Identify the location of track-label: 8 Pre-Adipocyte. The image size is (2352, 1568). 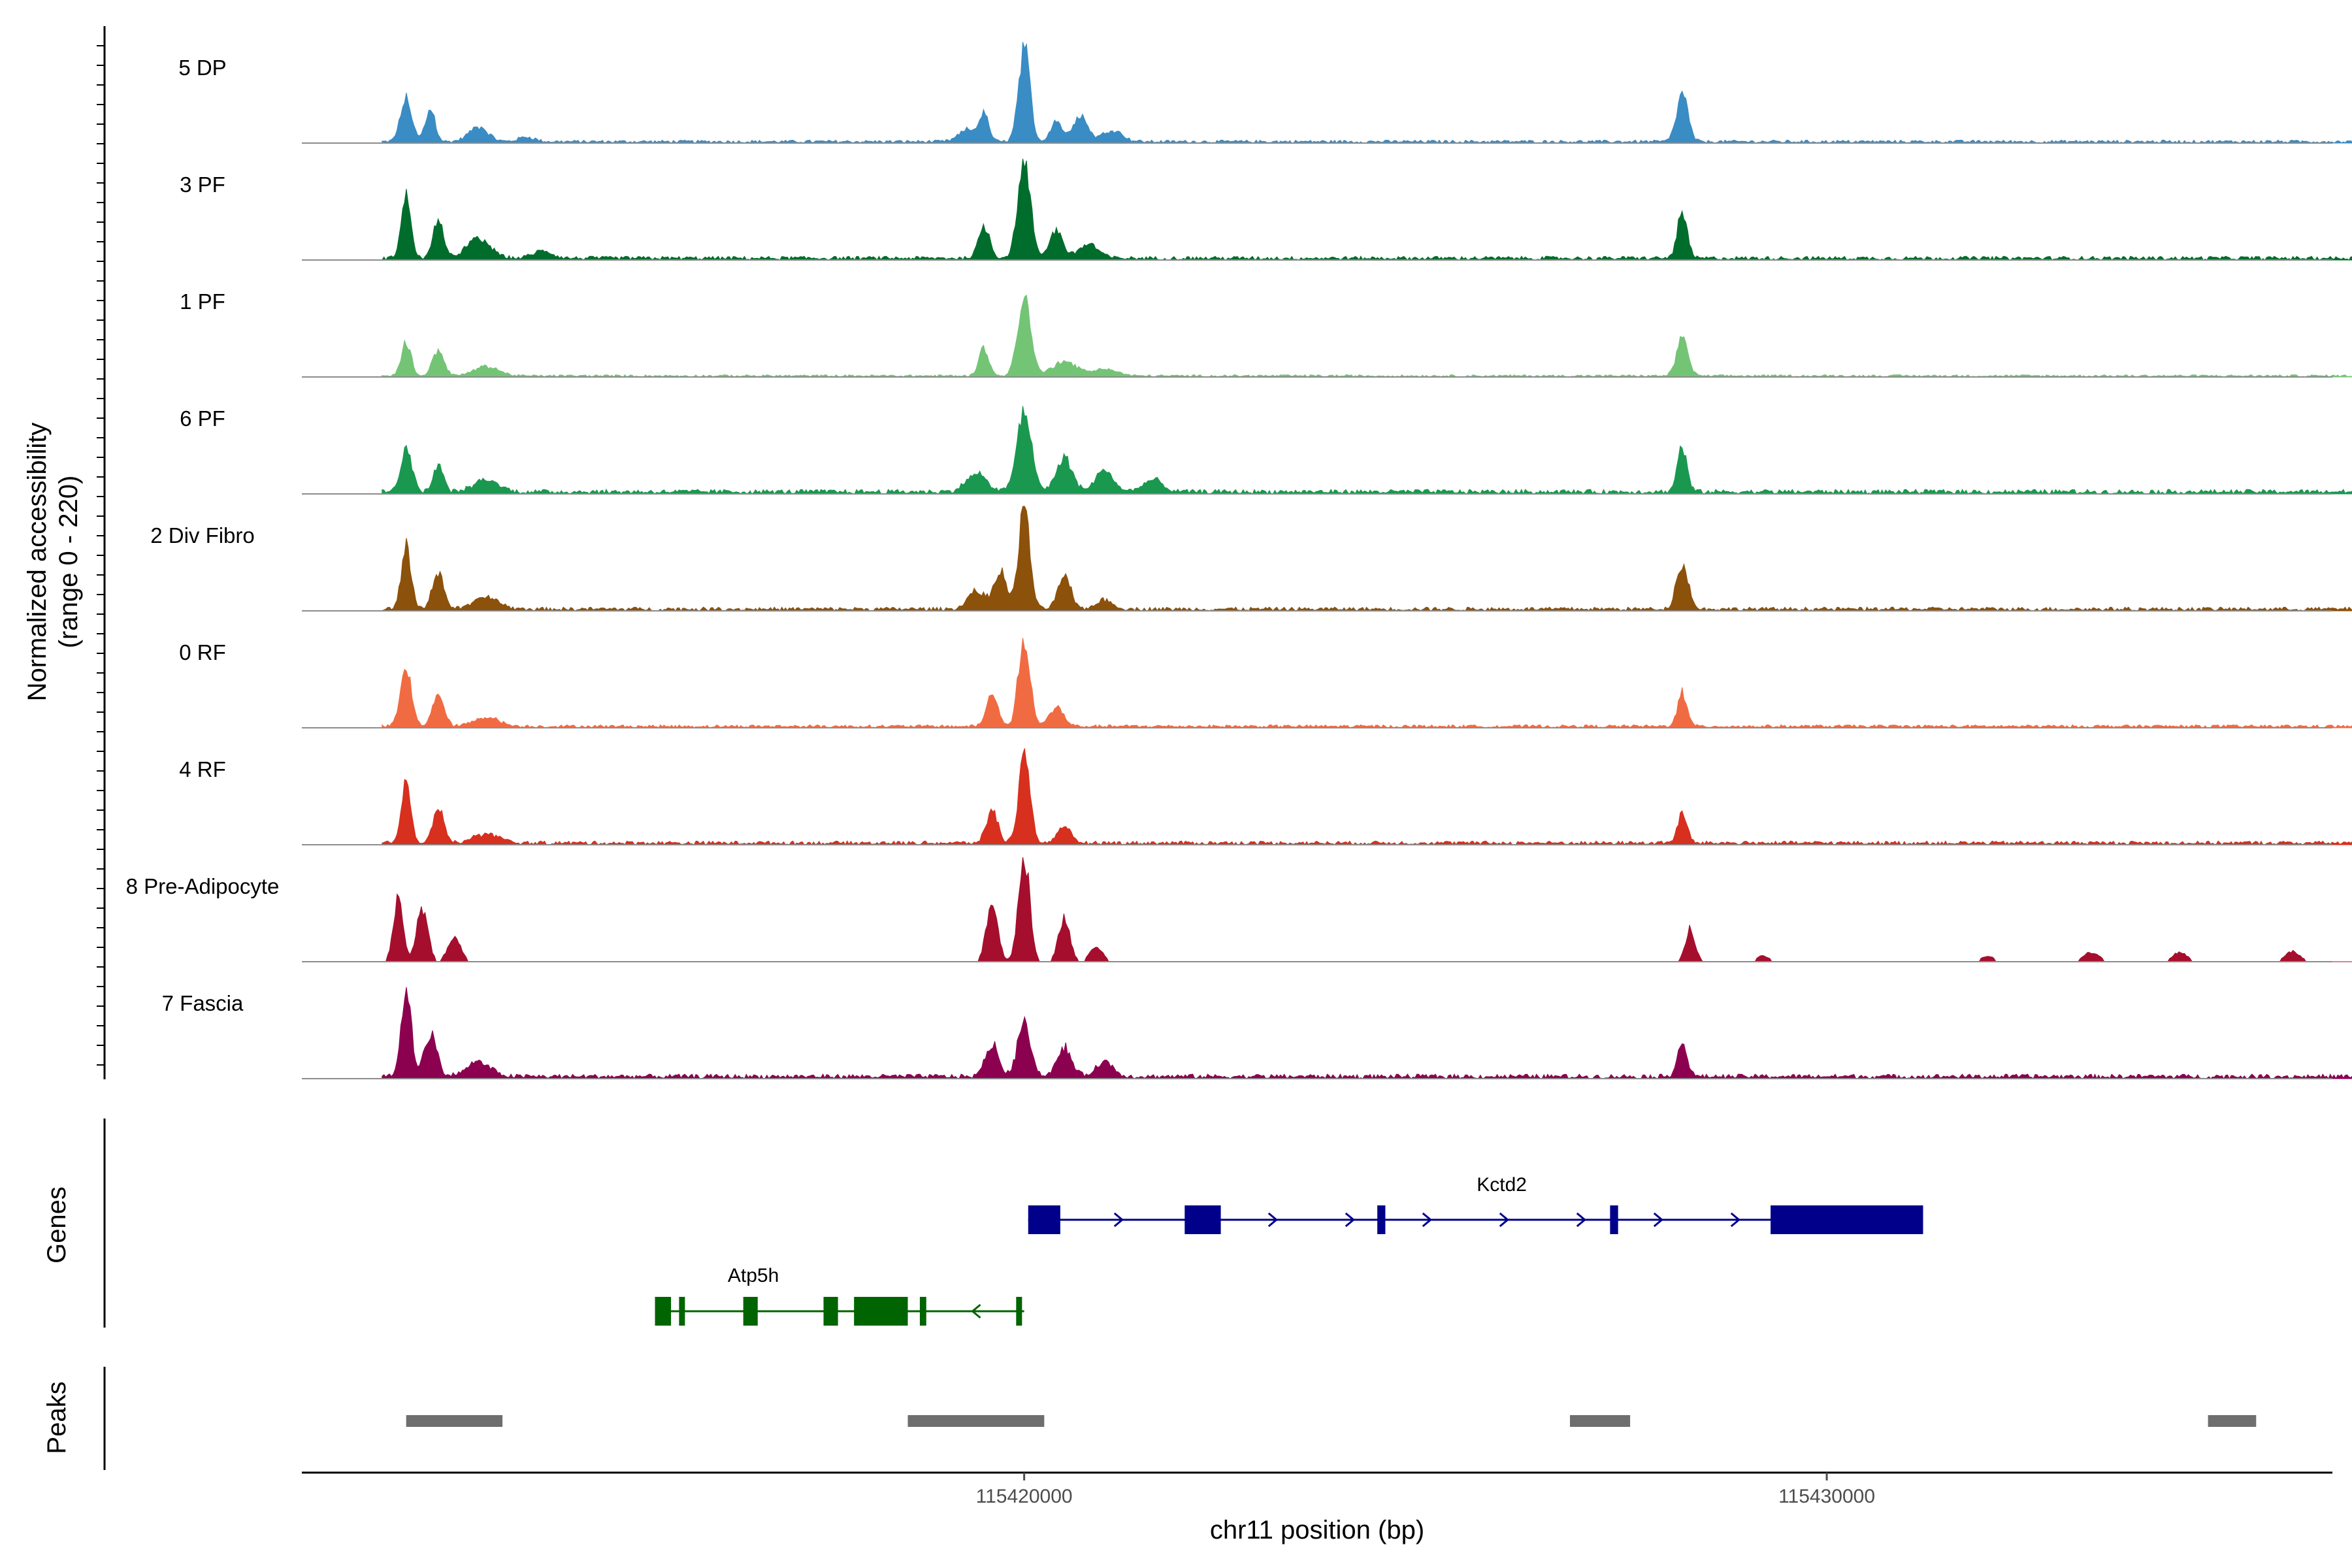
(203, 886).